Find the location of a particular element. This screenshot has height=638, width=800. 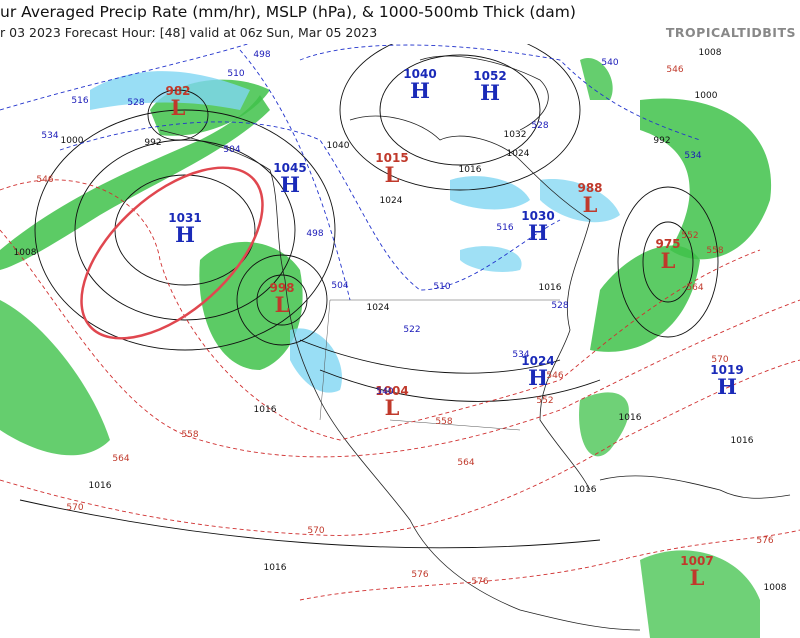

center-pressure: 998 is located at coordinates (281, 288).